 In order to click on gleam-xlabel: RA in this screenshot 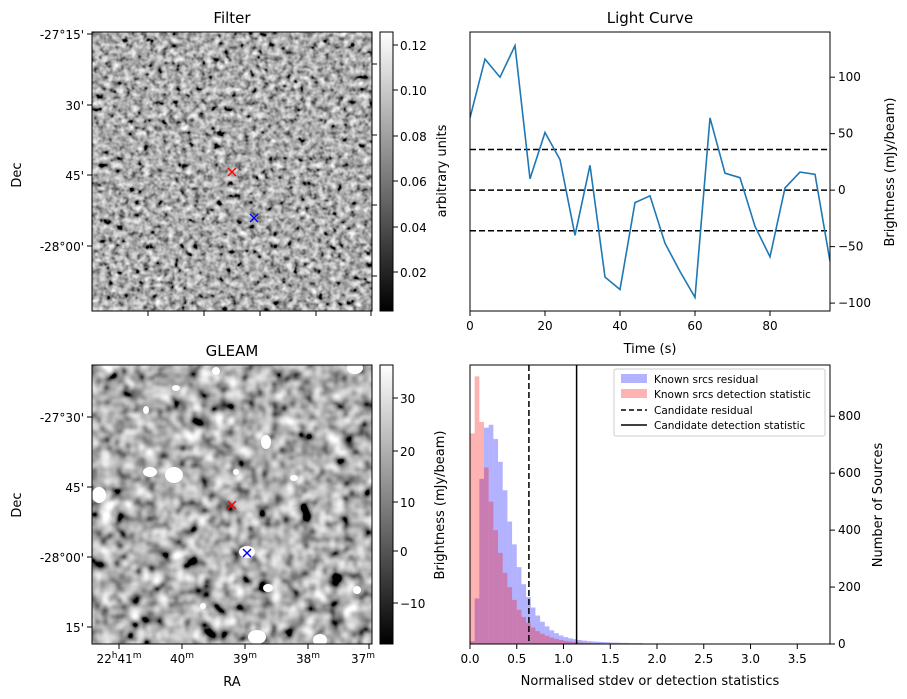, I will do `click(232, 682)`.